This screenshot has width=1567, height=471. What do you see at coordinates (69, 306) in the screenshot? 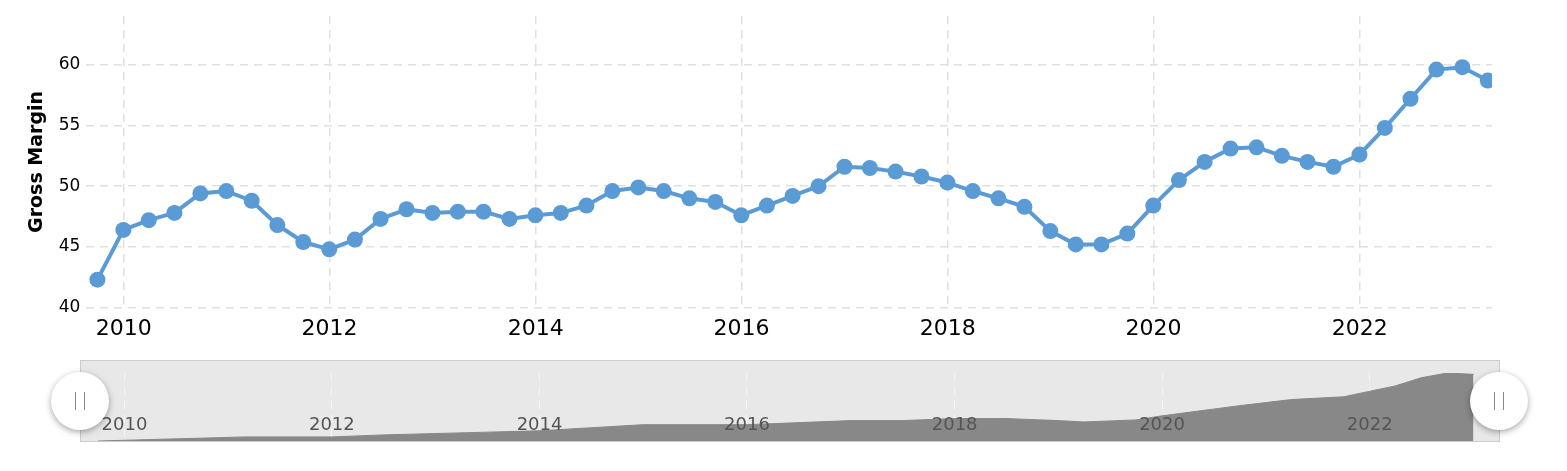
I see `y-tick-label: 40` at bounding box center [69, 306].